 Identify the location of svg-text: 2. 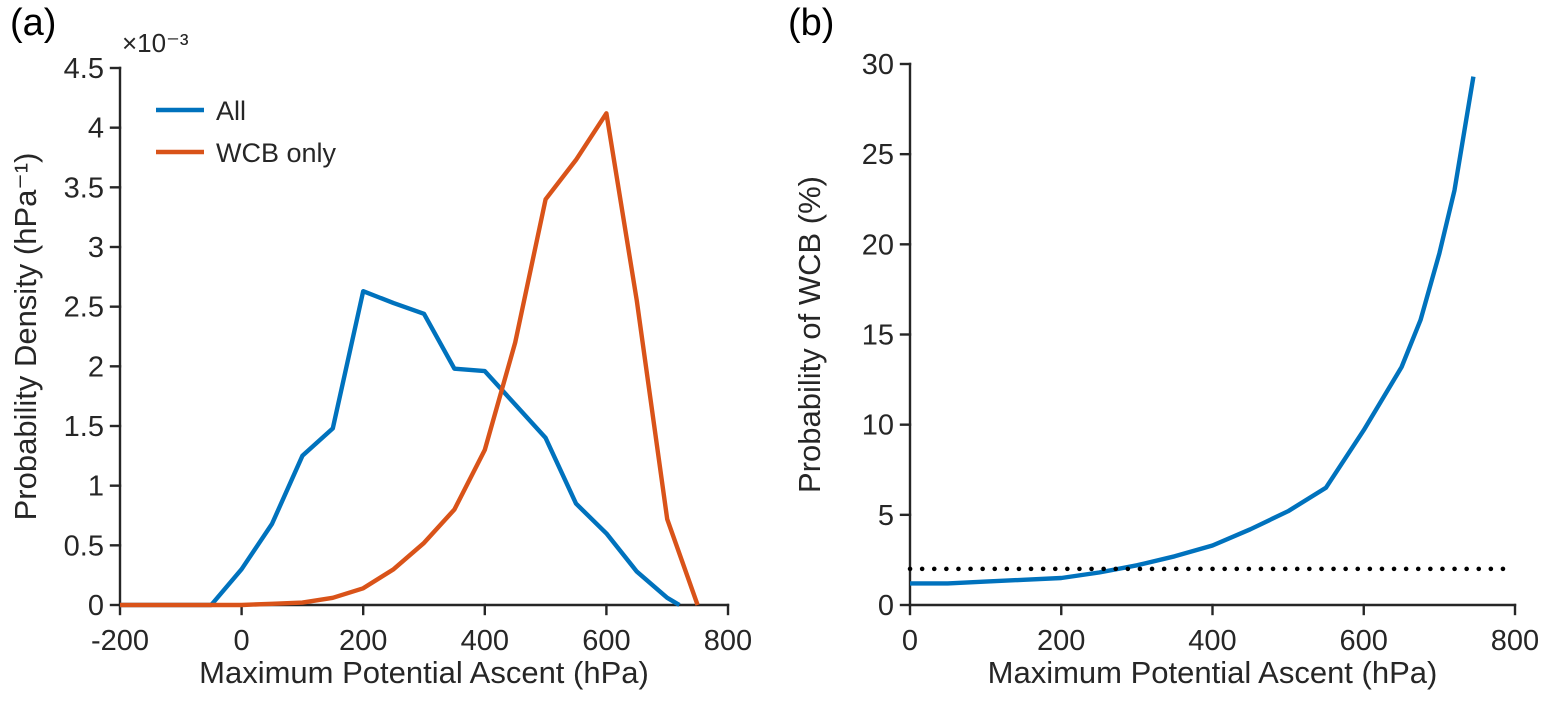
(96, 367).